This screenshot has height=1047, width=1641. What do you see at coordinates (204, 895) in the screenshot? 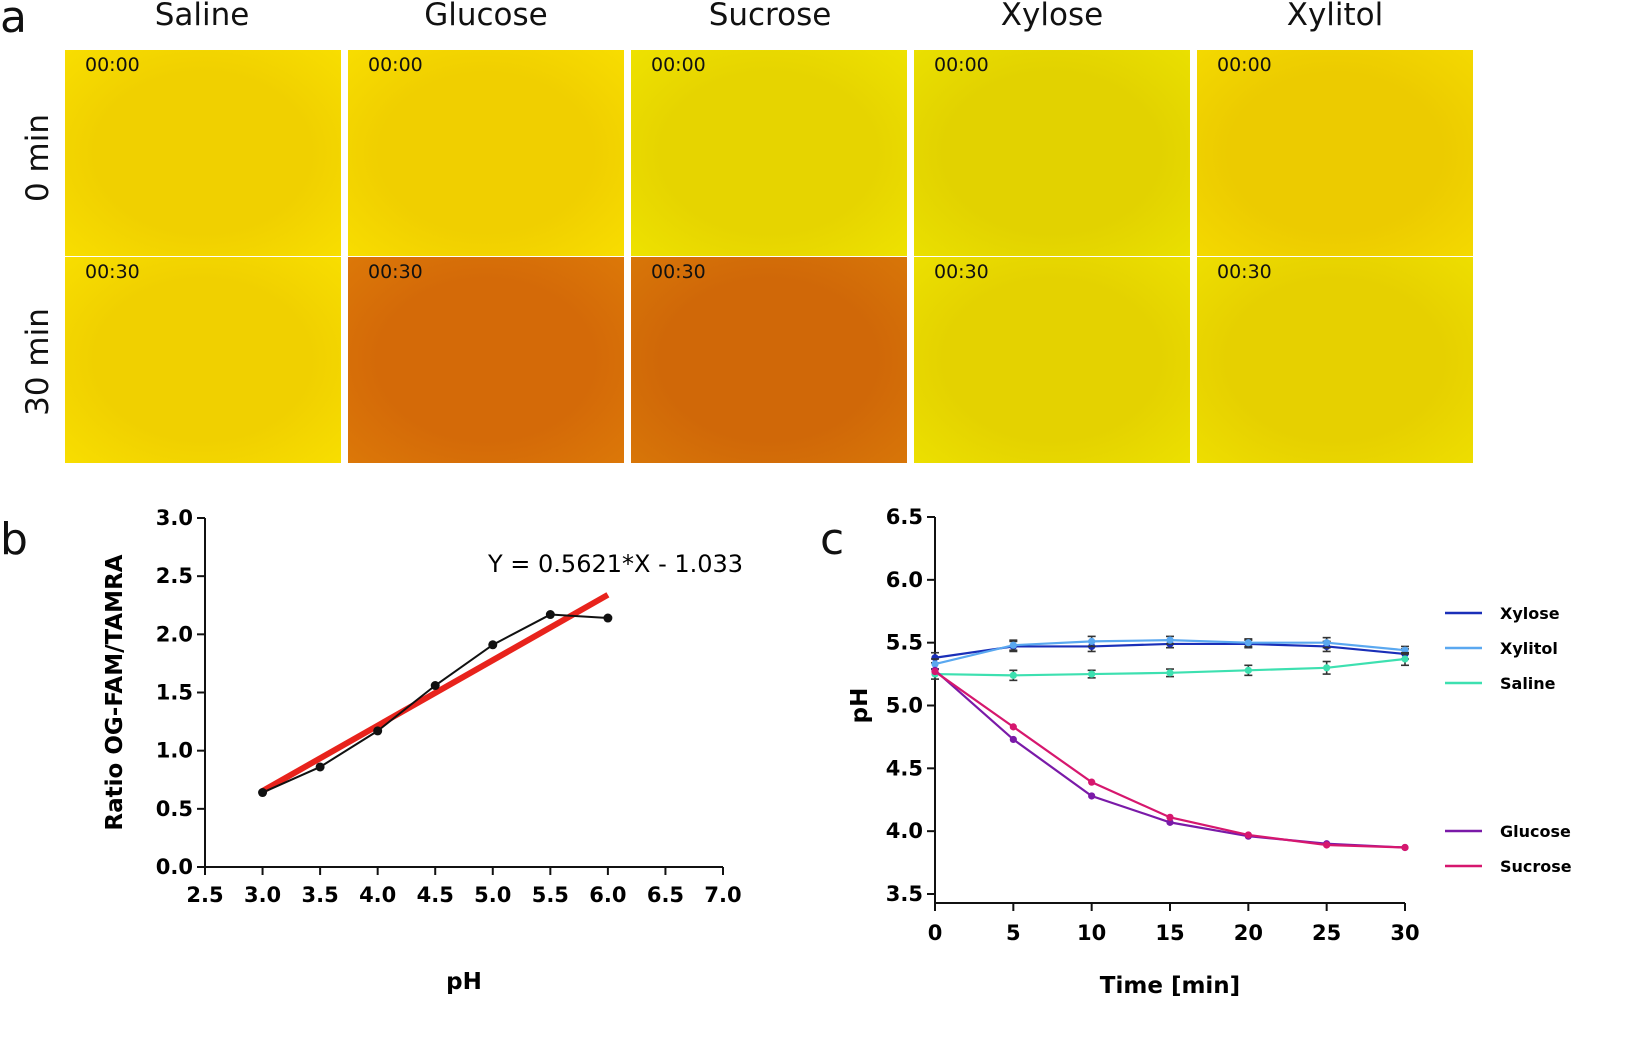
I see `x-tick-label: 2.5` at bounding box center [204, 895].